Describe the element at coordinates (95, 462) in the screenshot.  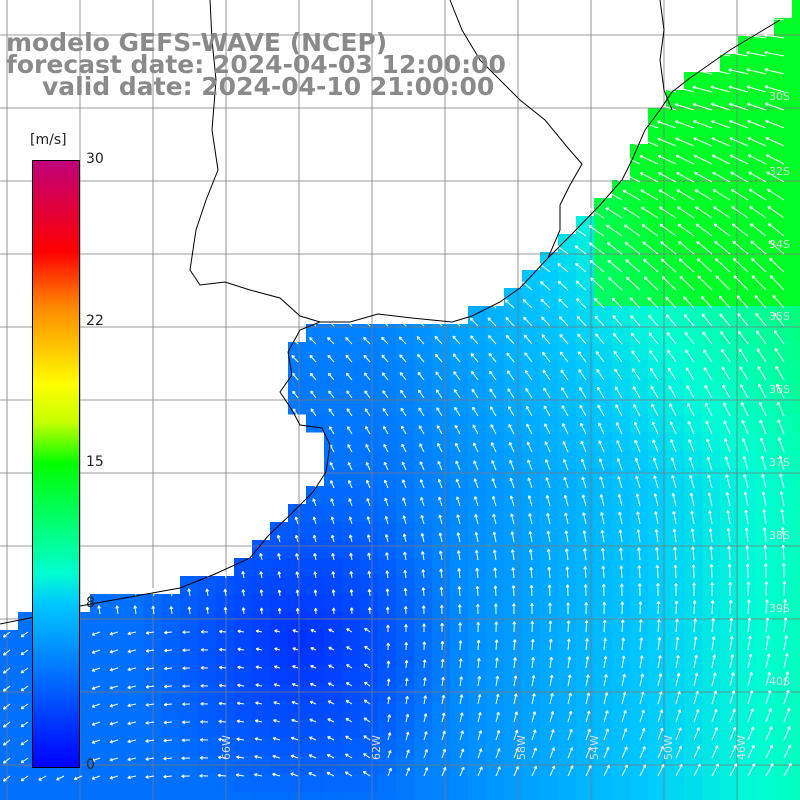
I see `legend-tick-label: 15` at that location.